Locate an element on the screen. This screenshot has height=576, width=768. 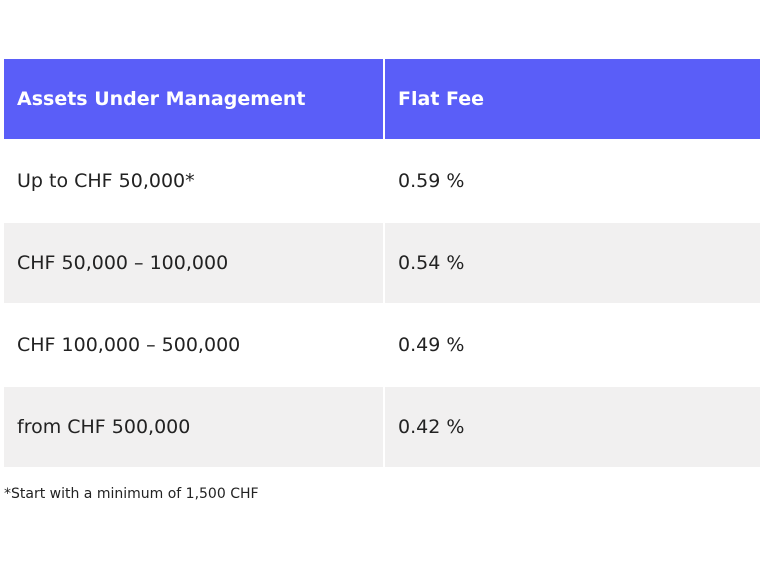
header-row: Assets Under Management Flat Fee is located at coordinates (382, 99).